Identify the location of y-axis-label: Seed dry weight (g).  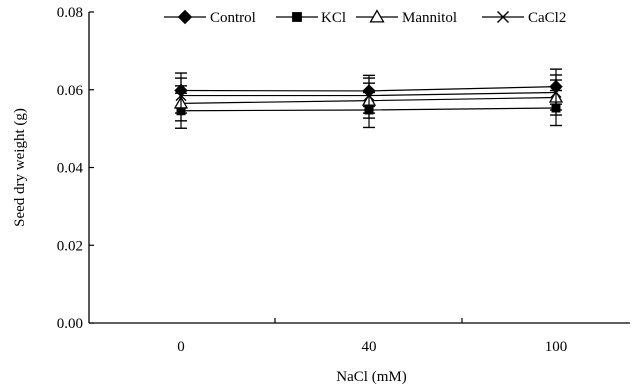
(20, 167).